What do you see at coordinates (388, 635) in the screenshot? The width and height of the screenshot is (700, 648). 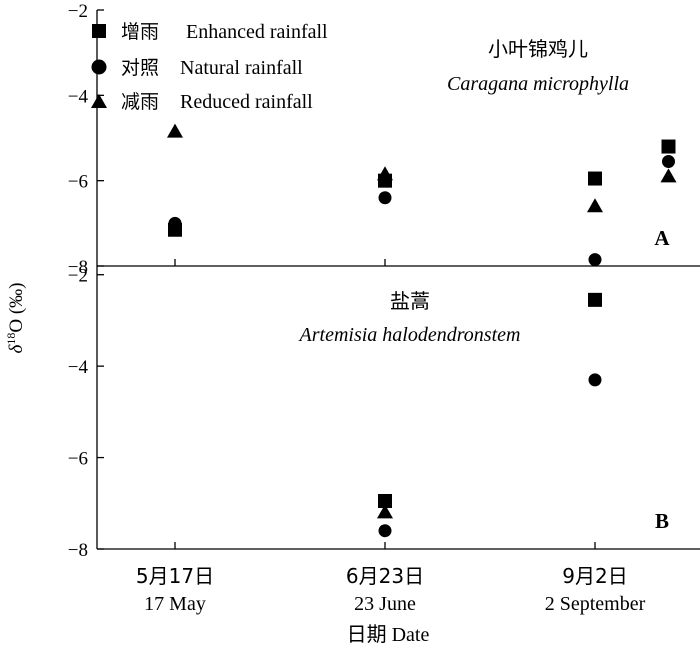 I see `x-axis-label: 日期 Date` at bounding box center [388, 635].